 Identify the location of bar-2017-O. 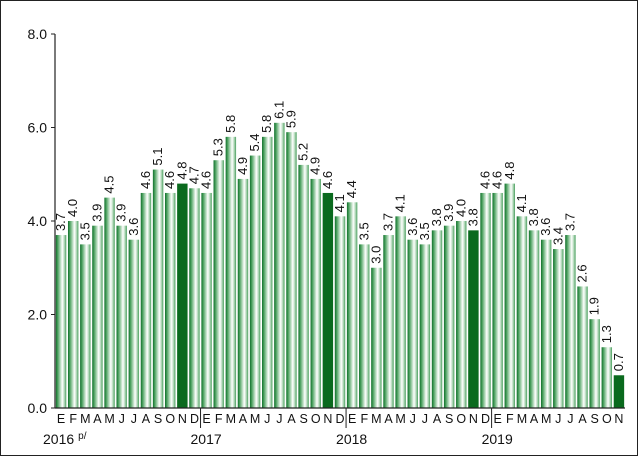
(315, 293).